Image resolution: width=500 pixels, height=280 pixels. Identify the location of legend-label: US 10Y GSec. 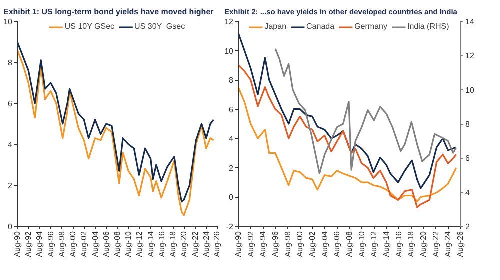
(89, 26).